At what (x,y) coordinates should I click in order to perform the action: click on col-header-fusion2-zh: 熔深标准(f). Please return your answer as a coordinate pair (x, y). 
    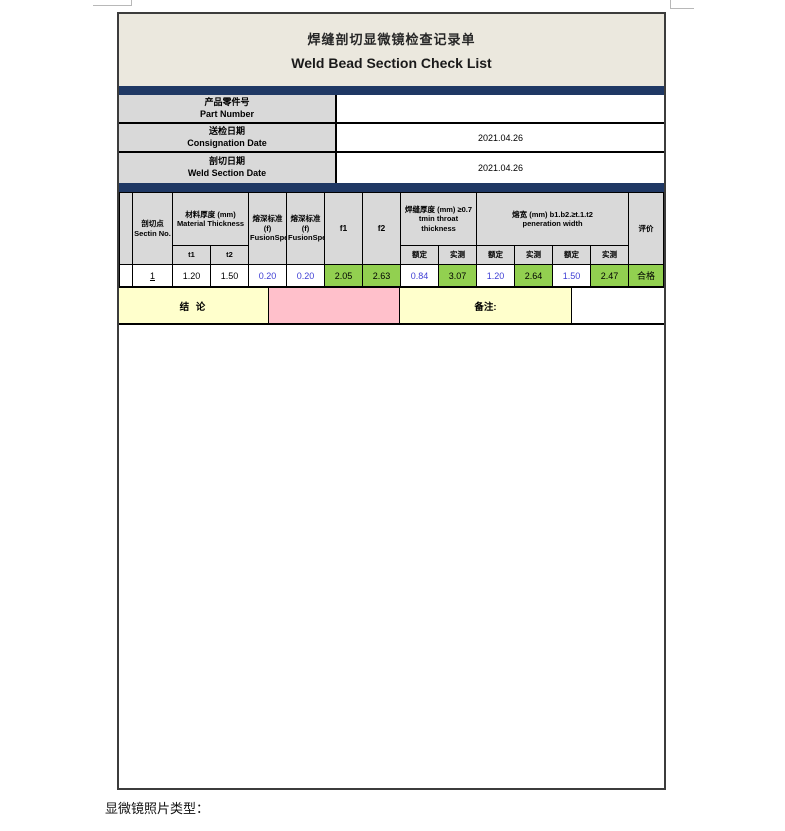
    Looking at the image, I should click on (305, 223).